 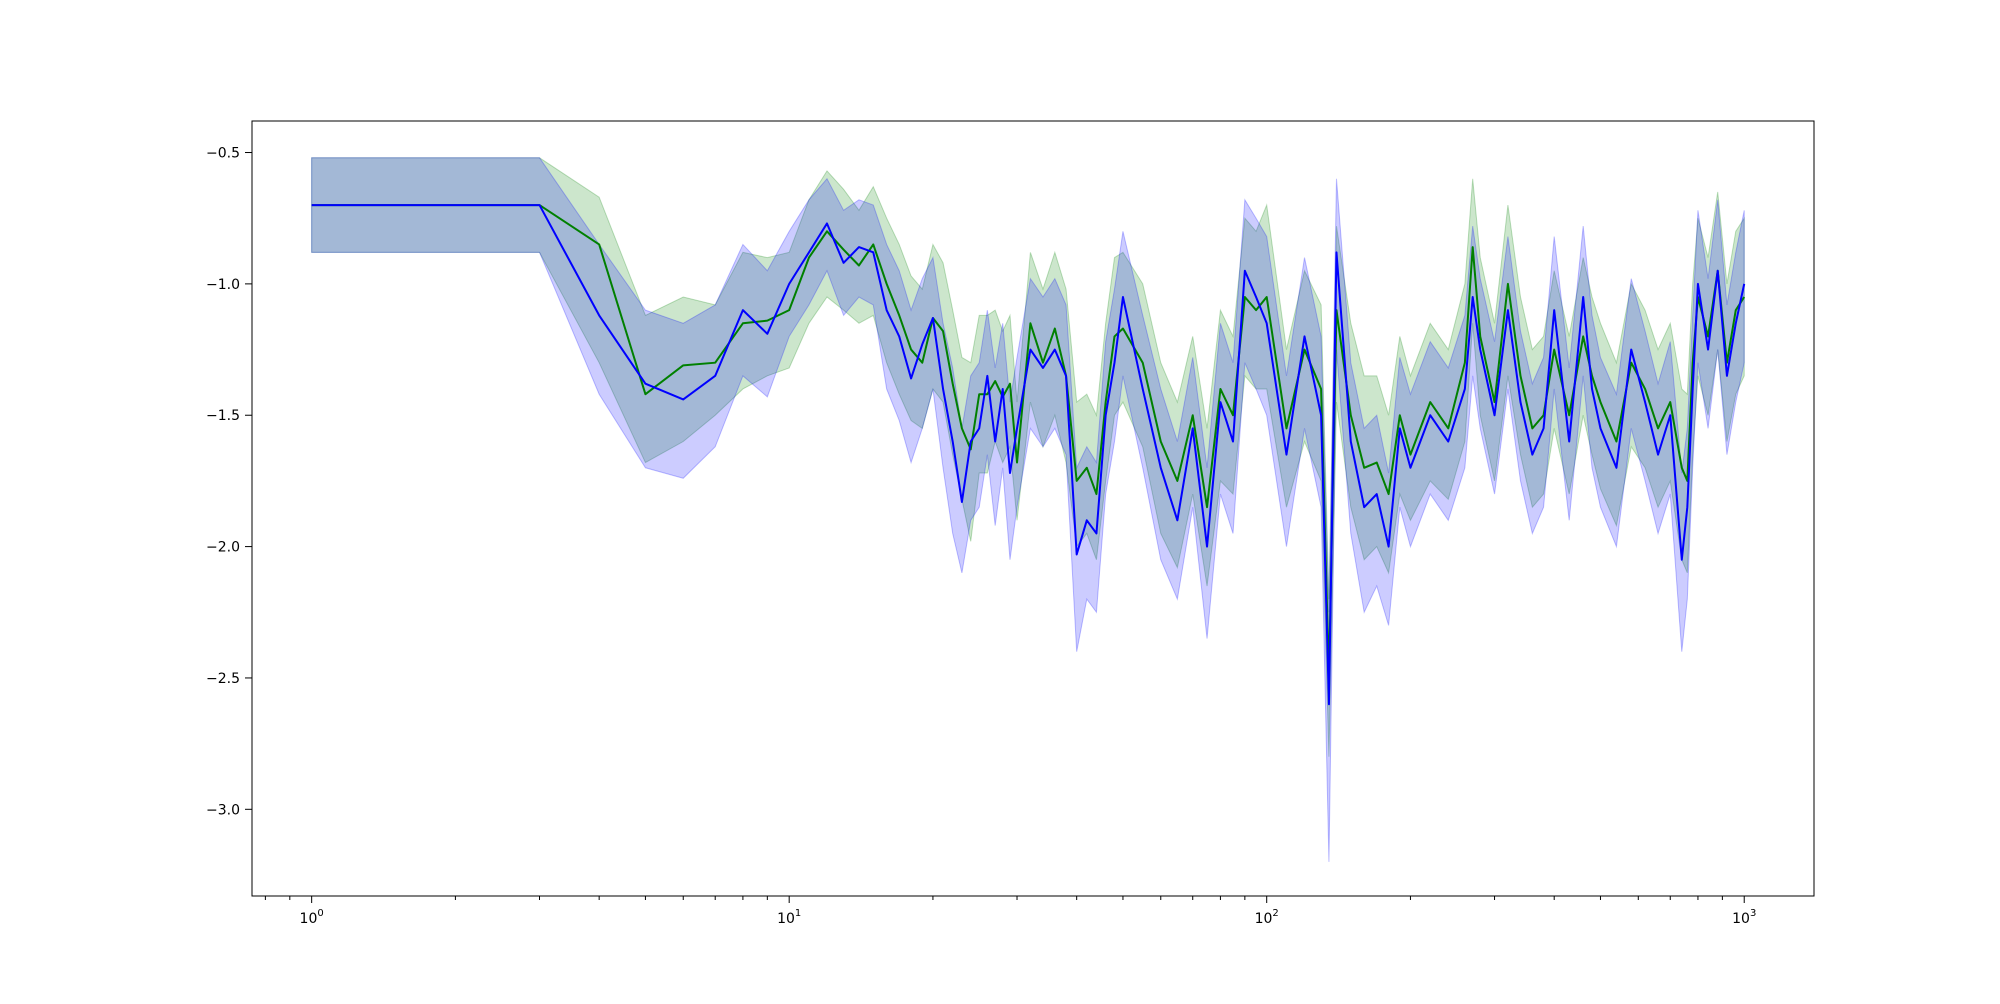 What do you see at coordinates (223, 548) in the screenshot?
I see `y-tick-label: −2.0` at bounding box center [223, 548].